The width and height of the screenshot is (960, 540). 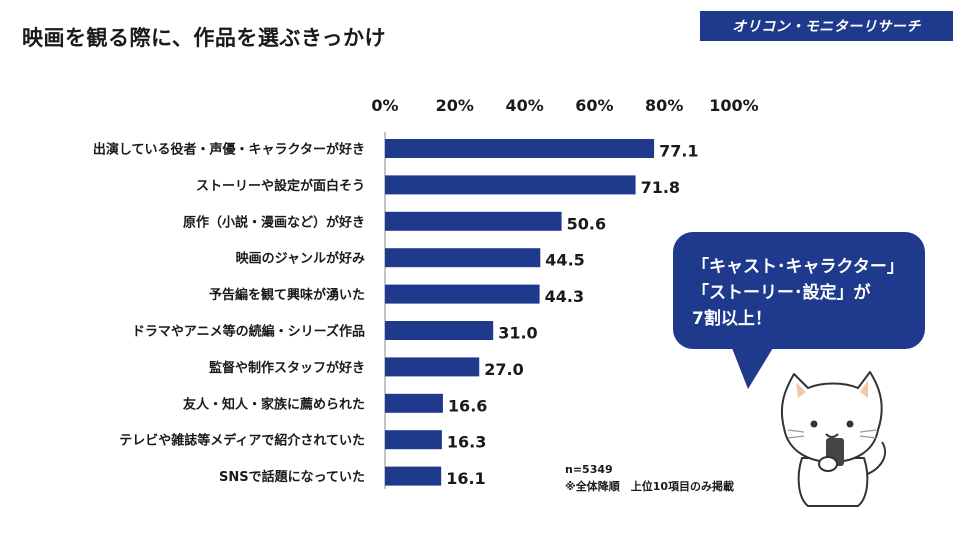 I want to click on callout-line-3: 7割以上！, so click(x=732, y=319).